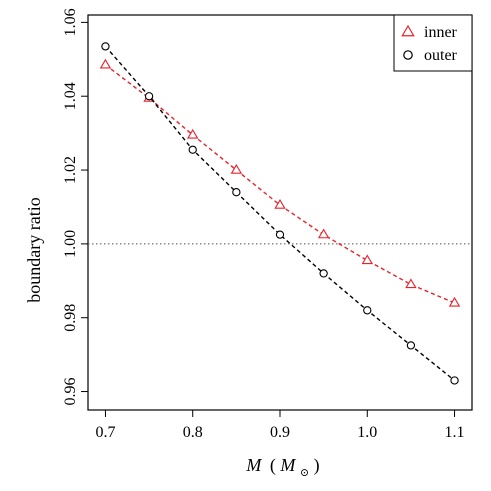 Image resolution: width=491 pixels, height=491 pixels. Describe the element at coordinates (70, 318) in the screenshot. I see `y-tick-label: 0.98` at that location.